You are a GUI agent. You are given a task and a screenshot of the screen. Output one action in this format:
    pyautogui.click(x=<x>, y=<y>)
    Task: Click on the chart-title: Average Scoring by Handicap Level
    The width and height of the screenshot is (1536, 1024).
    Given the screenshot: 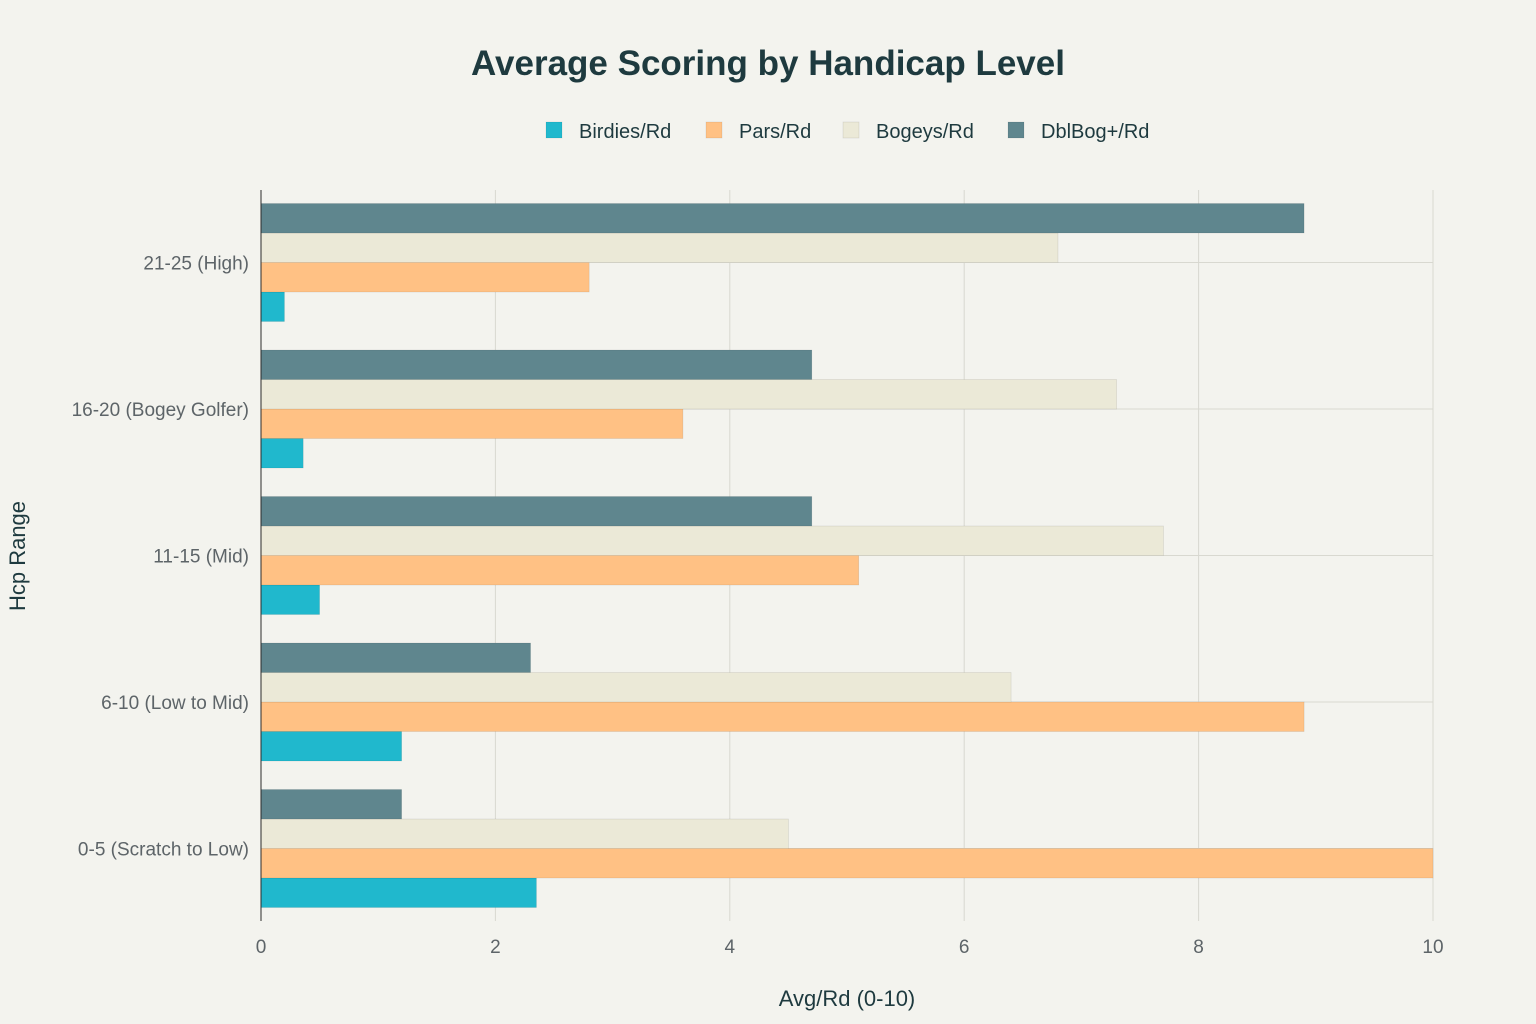 What is the action you would take?
    pyautogui.click(x=768, y=63)
    